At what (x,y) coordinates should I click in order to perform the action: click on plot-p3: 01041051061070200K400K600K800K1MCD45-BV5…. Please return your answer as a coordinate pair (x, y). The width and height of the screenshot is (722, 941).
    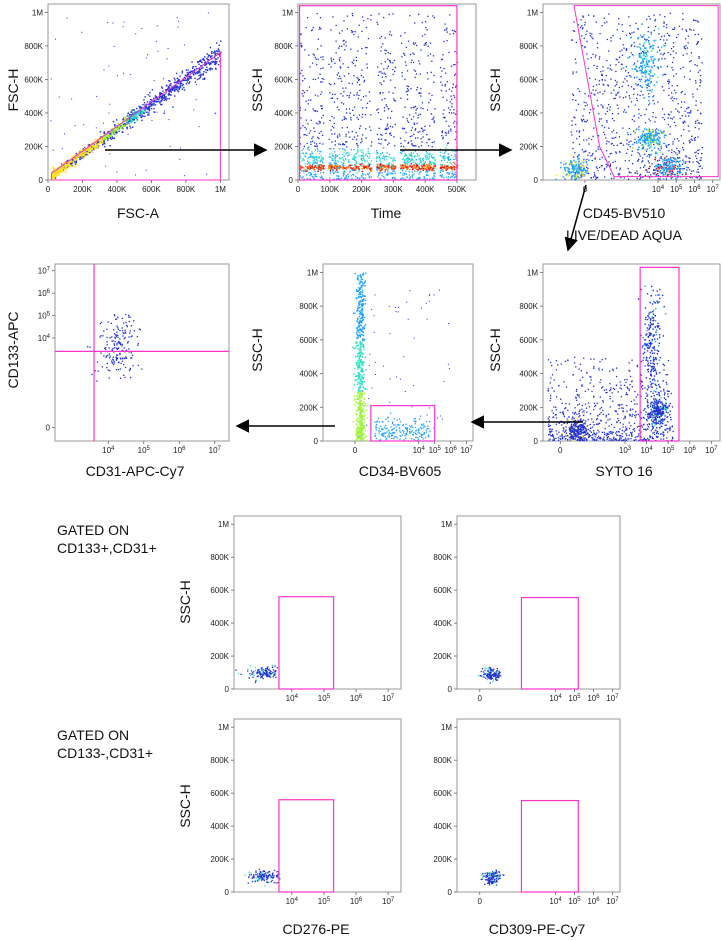
    Looking at the image, I should click on (604, 123).